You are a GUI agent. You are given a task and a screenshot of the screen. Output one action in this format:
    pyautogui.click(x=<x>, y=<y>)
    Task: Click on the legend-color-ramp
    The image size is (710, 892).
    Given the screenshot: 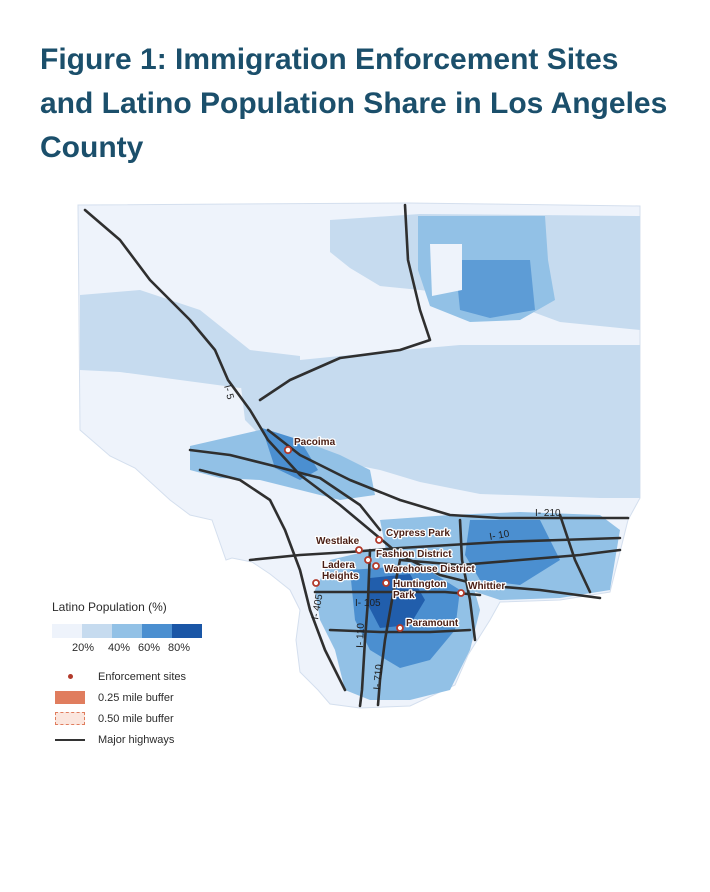 What is the action you would take?
    pyautogui.click(x=162, y=631)
    